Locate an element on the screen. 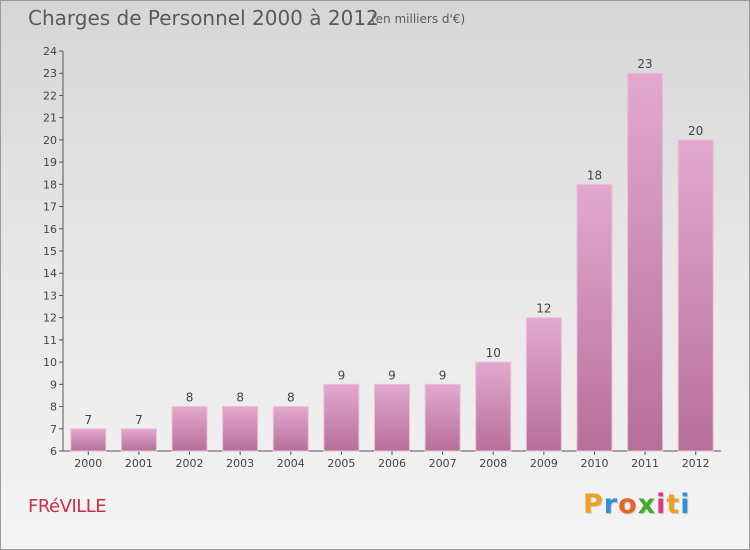  y-tick-label: 10 is located at coordinates (50, 362).